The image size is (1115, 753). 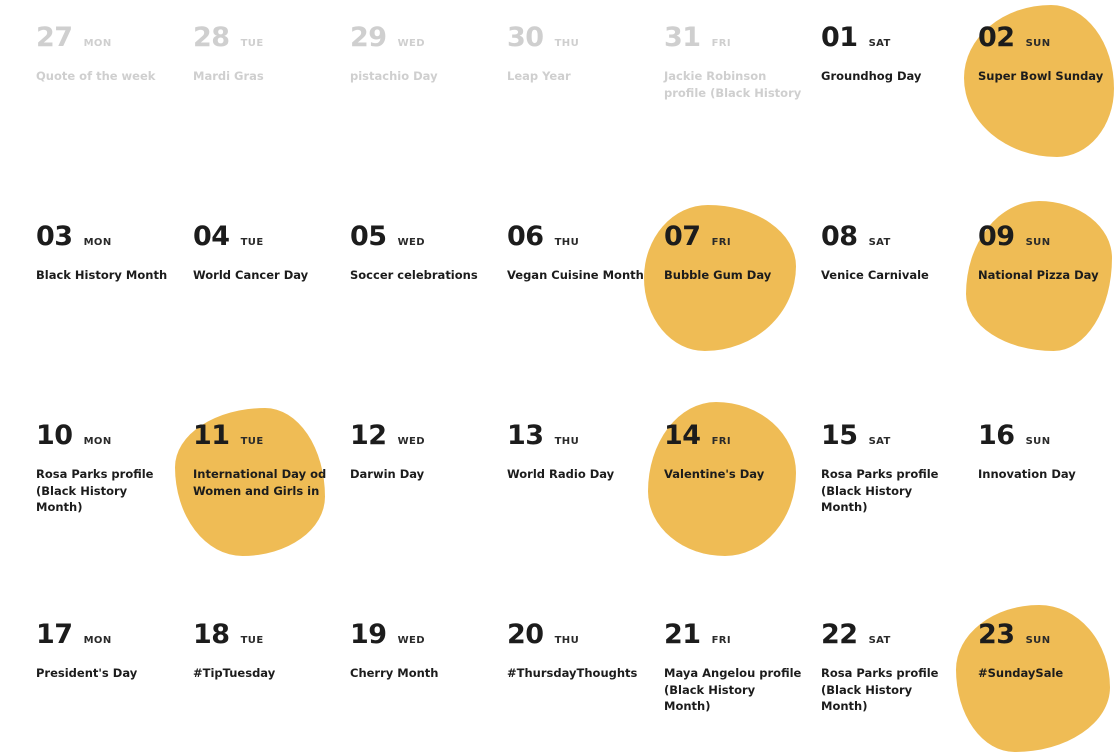 What do you see at coordinates (102, 275) in the screenshot?
I see `day-event-text: Black History Month` at bounding box center [102, 275].